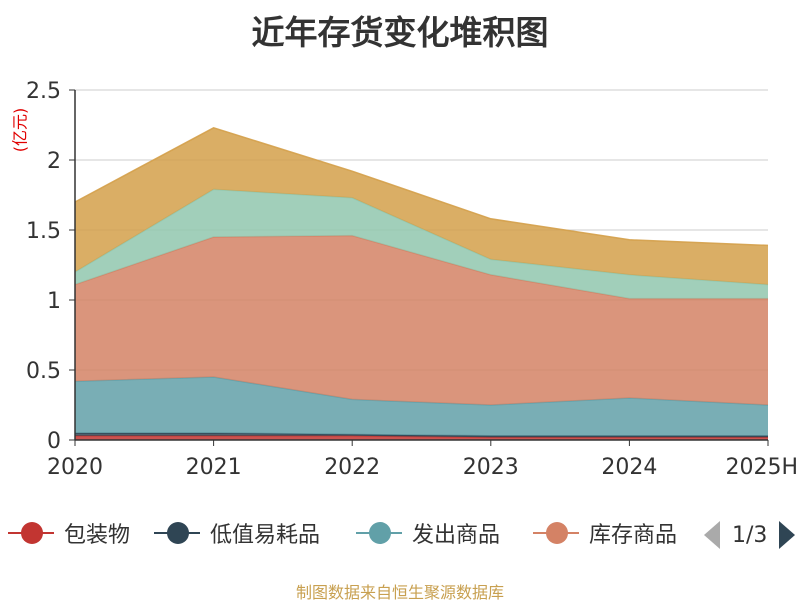 The width and height of the screenshot is (800, 603). Describe the element at coordinates (75, 467) in the screenshot. I see `x-tick-label: 2020` at that location.